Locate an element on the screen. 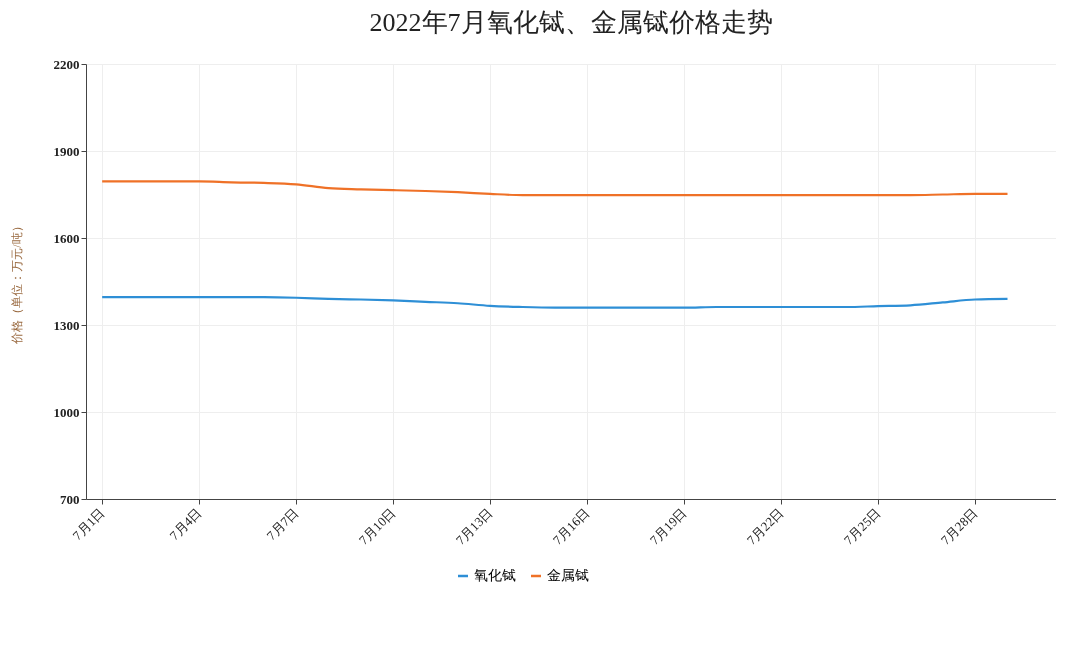 The width and height of the screenshot is (1089, 648). x-tick-label: 7月1日 is located at coordinates (88, 524).